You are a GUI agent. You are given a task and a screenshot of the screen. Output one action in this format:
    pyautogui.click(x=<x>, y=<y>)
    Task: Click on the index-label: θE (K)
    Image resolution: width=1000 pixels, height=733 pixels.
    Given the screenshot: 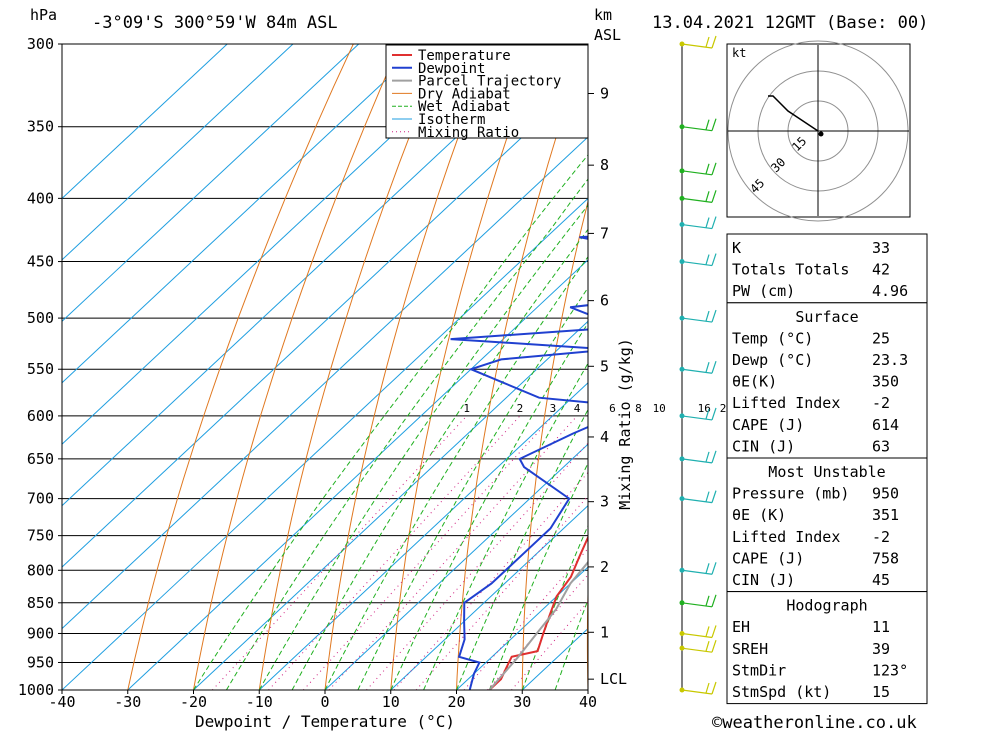 What is the action you would take?
    pyautogui.click(x=759, y=515)
    